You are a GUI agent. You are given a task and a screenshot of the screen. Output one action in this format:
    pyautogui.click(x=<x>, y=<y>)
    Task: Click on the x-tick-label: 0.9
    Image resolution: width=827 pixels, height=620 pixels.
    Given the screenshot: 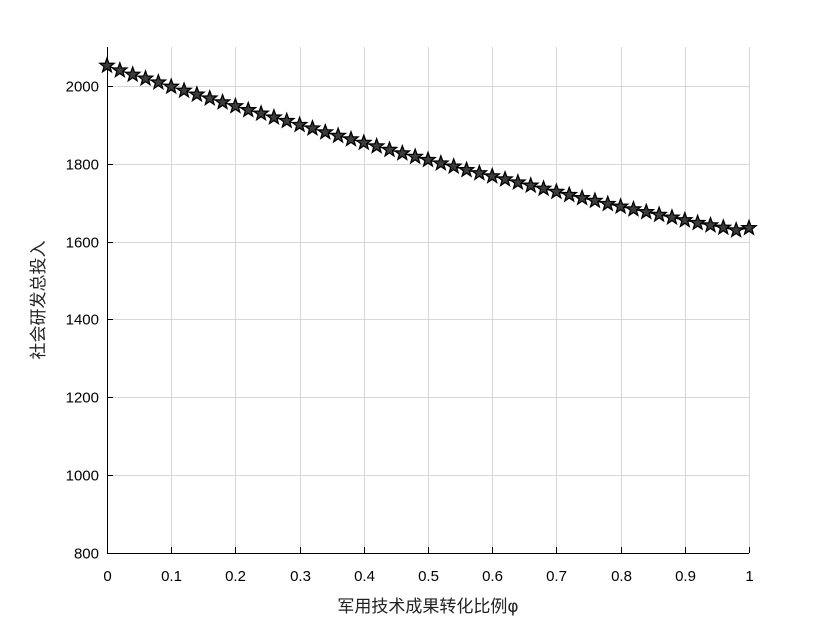 What is the action you would take?
    pyautogui.click(x=685, y=576)
    